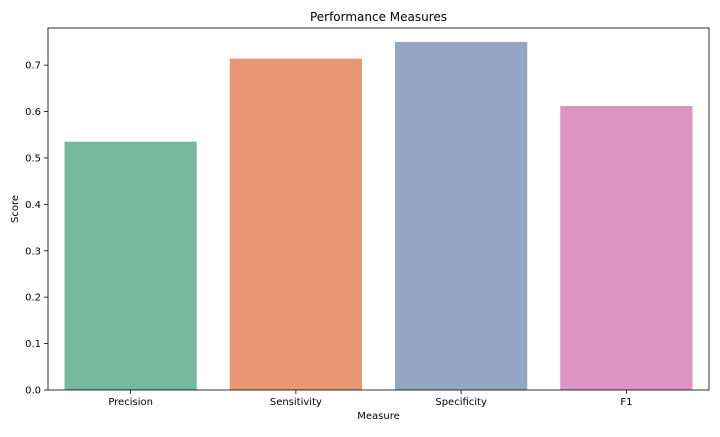  What do you see at coordinates (33, 251) in the screenshot?
I see `y-tick-label: 0.3` at bounding box center [33, 251].